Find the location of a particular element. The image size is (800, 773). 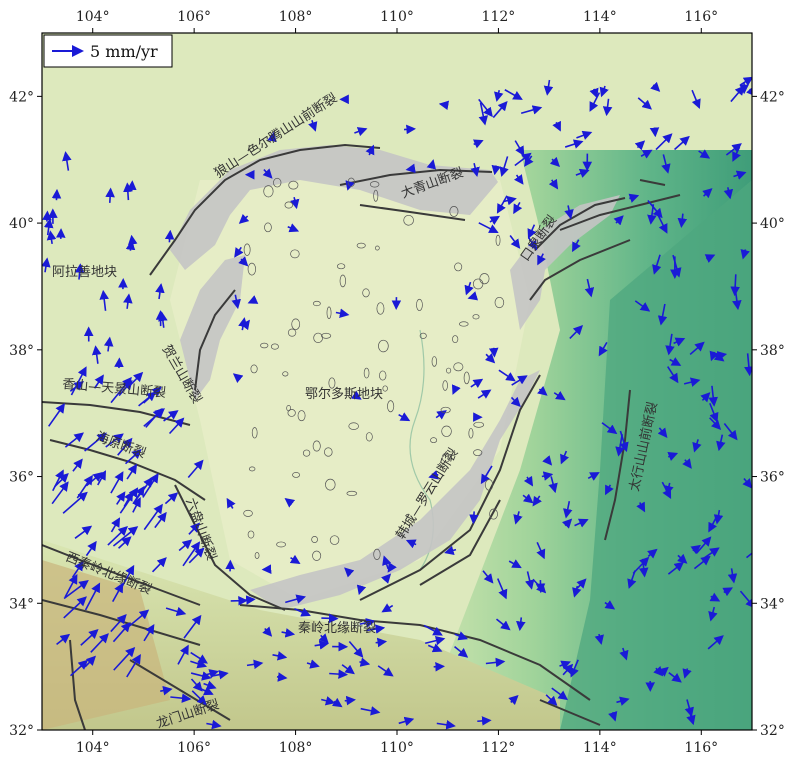

lon-tick-label: 114° is located at coordinates (600, 17).